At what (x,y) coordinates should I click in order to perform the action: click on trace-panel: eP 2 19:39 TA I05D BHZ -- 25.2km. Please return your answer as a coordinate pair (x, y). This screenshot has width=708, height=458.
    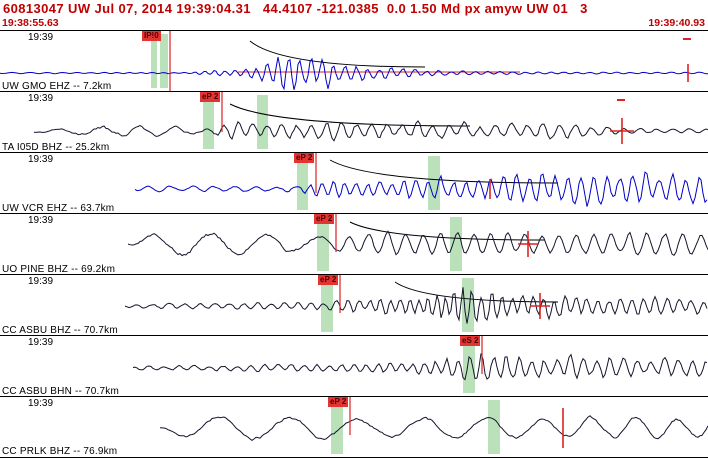
    Looking at the image, I should click on (354, 122).